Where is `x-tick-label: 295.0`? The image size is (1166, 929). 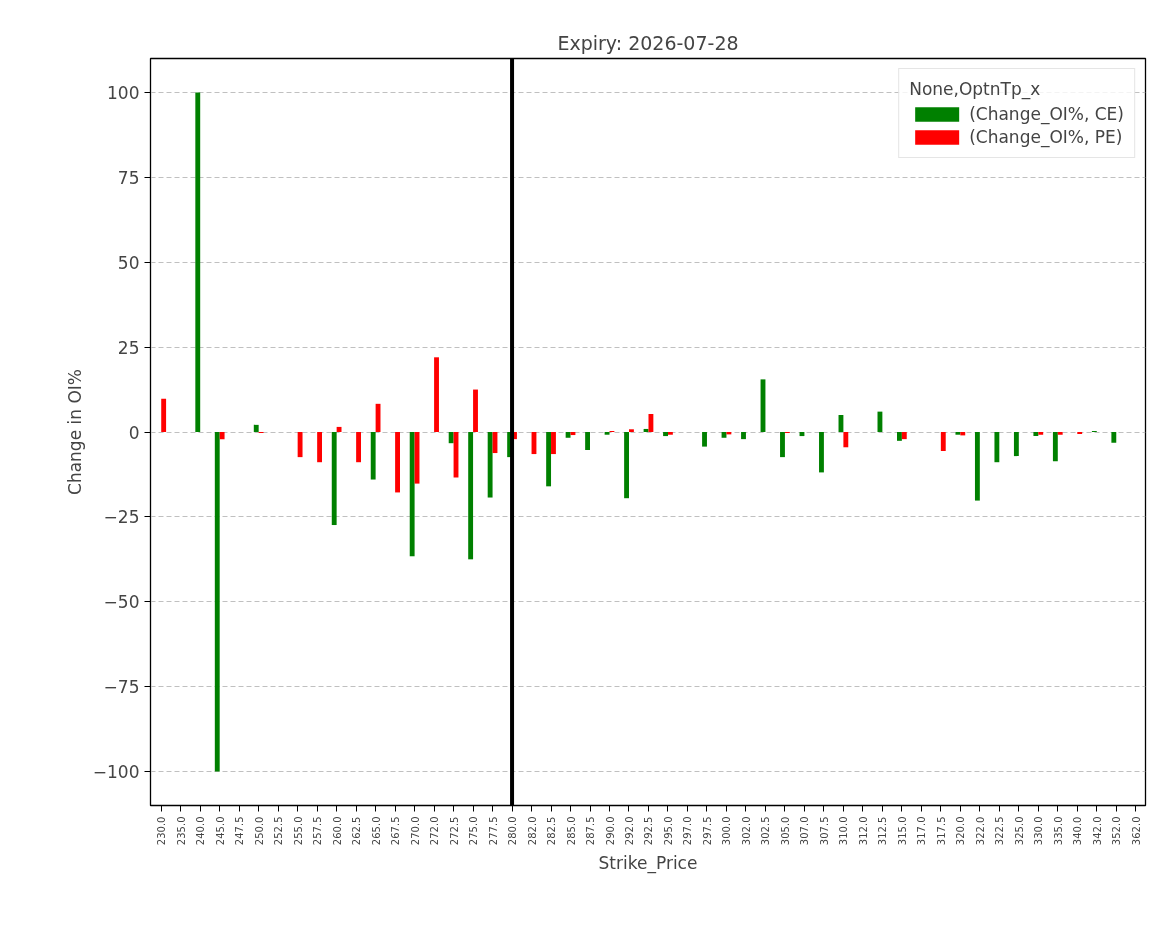
x-tick-label: 295.0 is located at coordinates (668, 831).